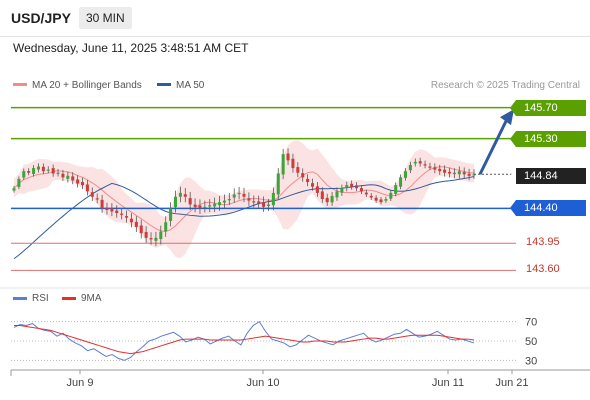 The height and width of the screenshot is (400, 590). I want to click on rsi-ma-line, so click(244, 340).